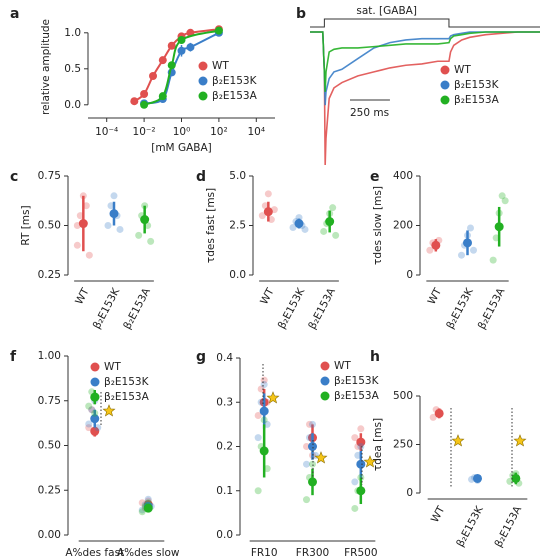 This screenshot has height=559, width=550. What do you see at coordinates (409, 275) in the screenshot?
I see `y-tick-label: 0` at bounding box center [409, 275].